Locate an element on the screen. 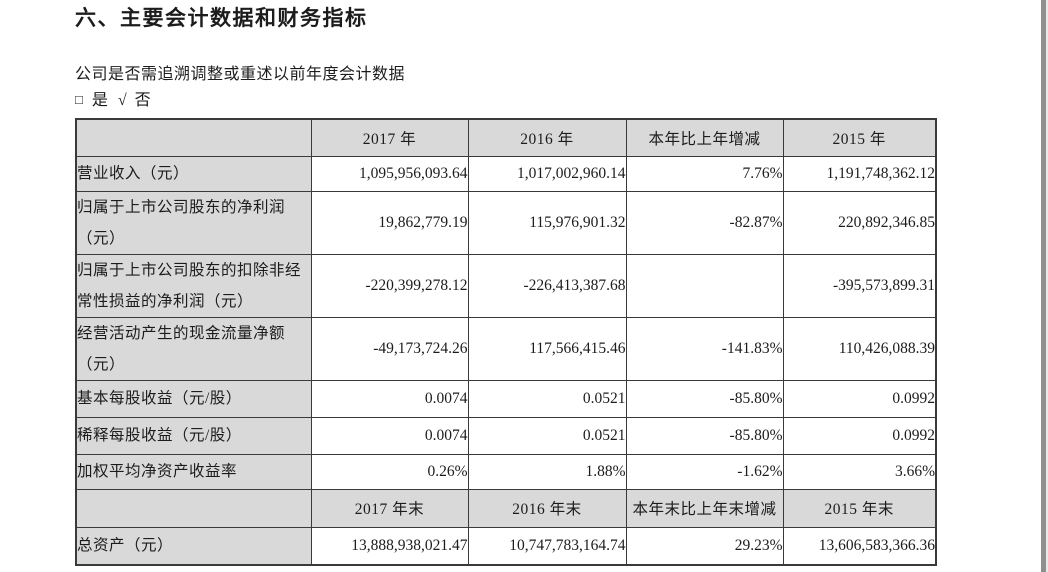 The image size is (1048, 572). header-2016: 2016 年 is located at coordinates (547, 137).